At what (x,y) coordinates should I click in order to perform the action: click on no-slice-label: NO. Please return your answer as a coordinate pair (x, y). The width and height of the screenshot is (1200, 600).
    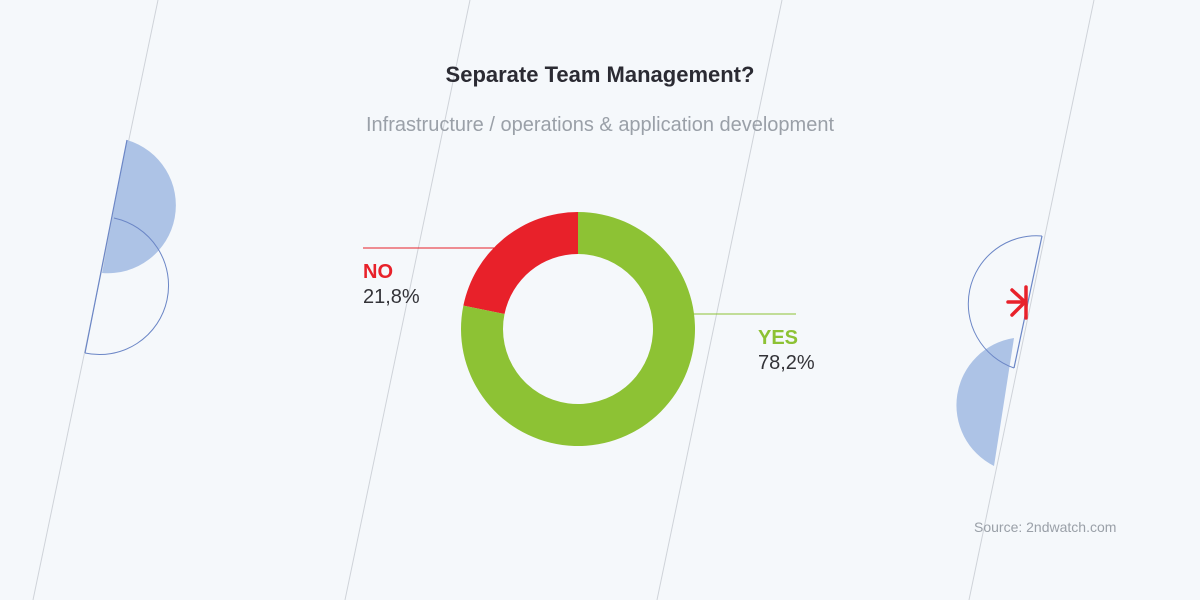
    Looking at the image, I should click on (378, 272).